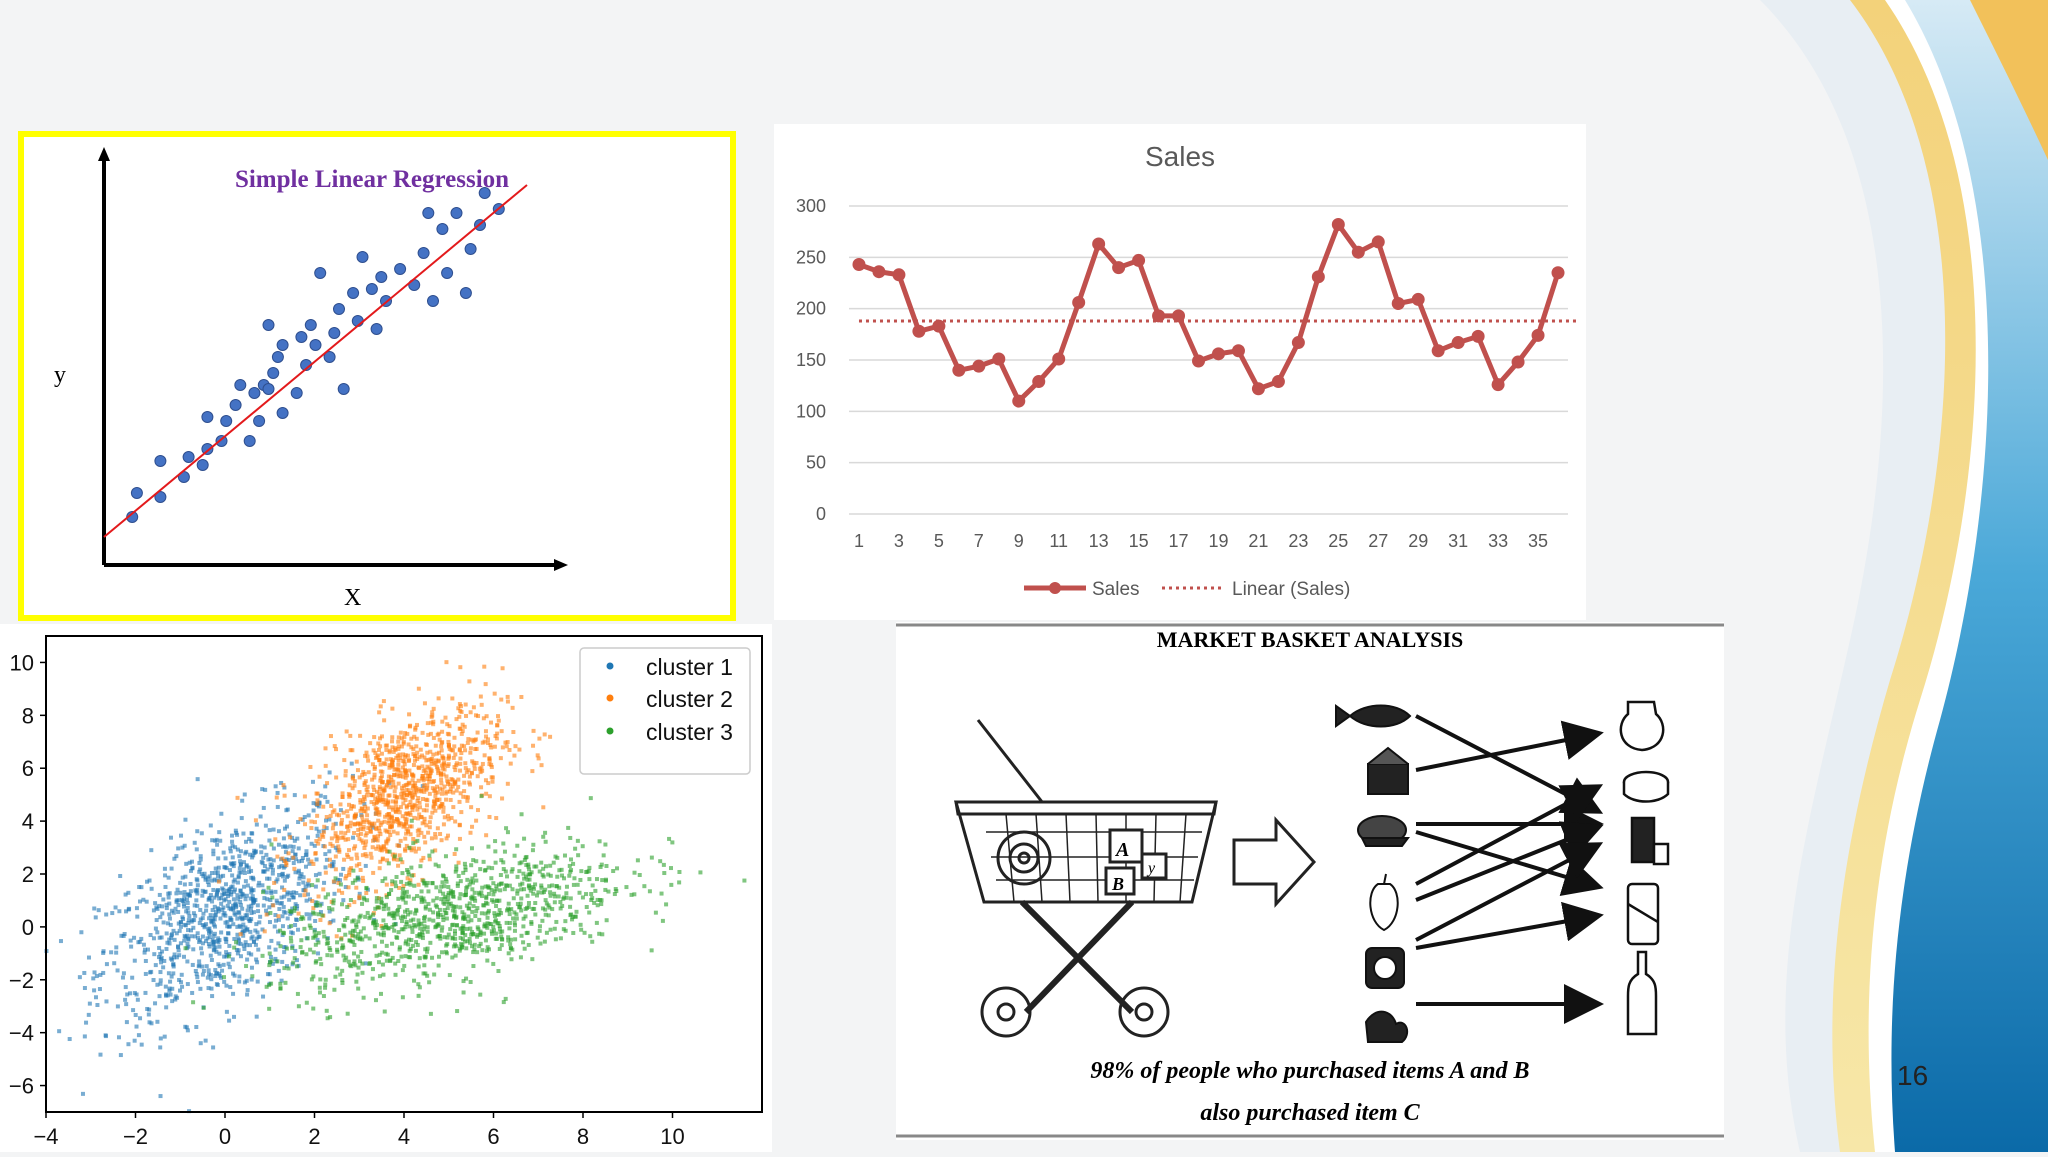  I want to click on y-axis-arrow, so click(104, 154).